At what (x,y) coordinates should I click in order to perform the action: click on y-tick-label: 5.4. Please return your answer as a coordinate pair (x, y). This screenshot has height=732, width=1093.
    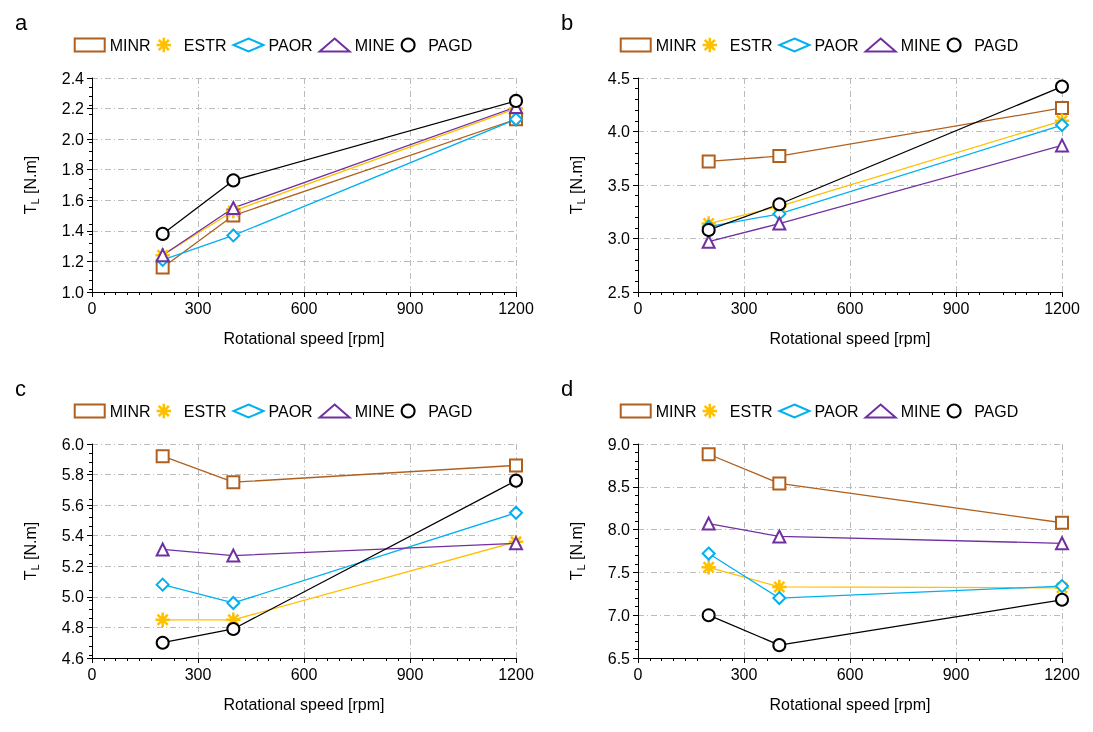
    Looking at the image, I should click on (73, 536).